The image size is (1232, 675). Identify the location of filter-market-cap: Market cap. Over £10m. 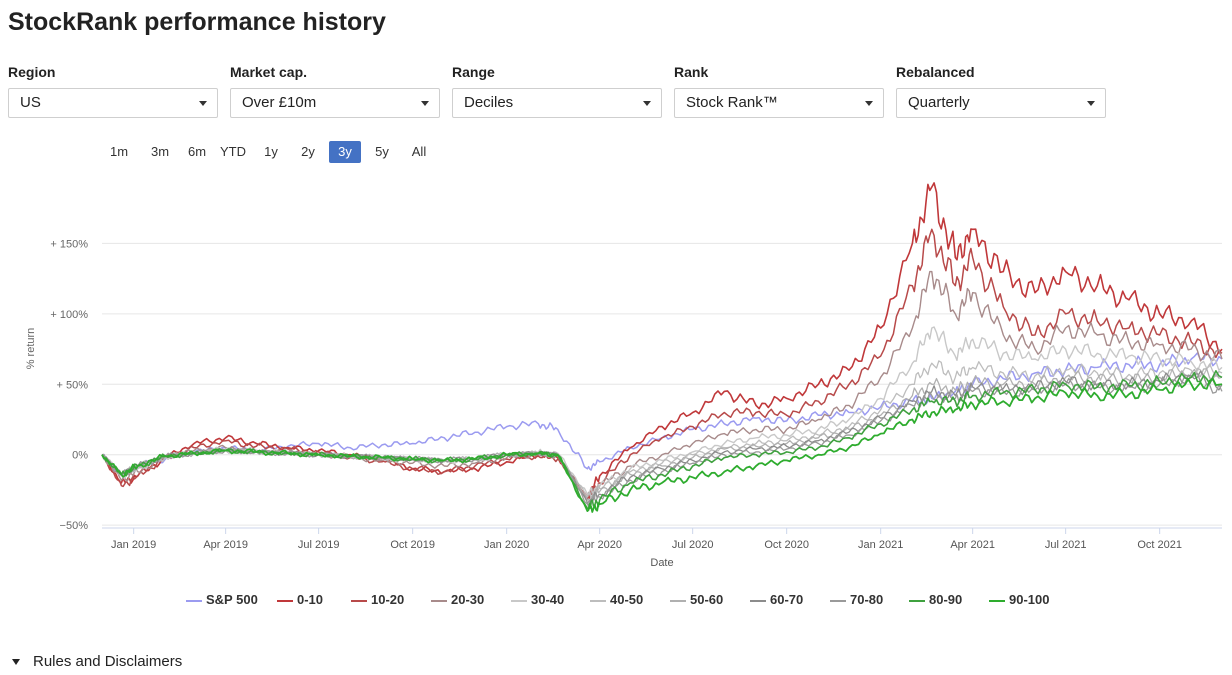
(335, 91).